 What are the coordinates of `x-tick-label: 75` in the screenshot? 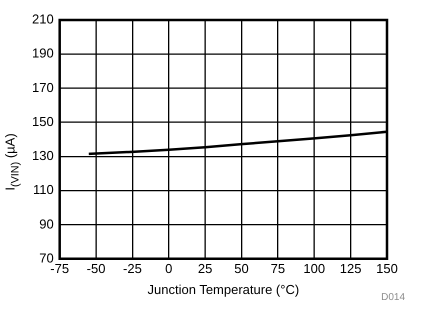 It's located at (278, 268).